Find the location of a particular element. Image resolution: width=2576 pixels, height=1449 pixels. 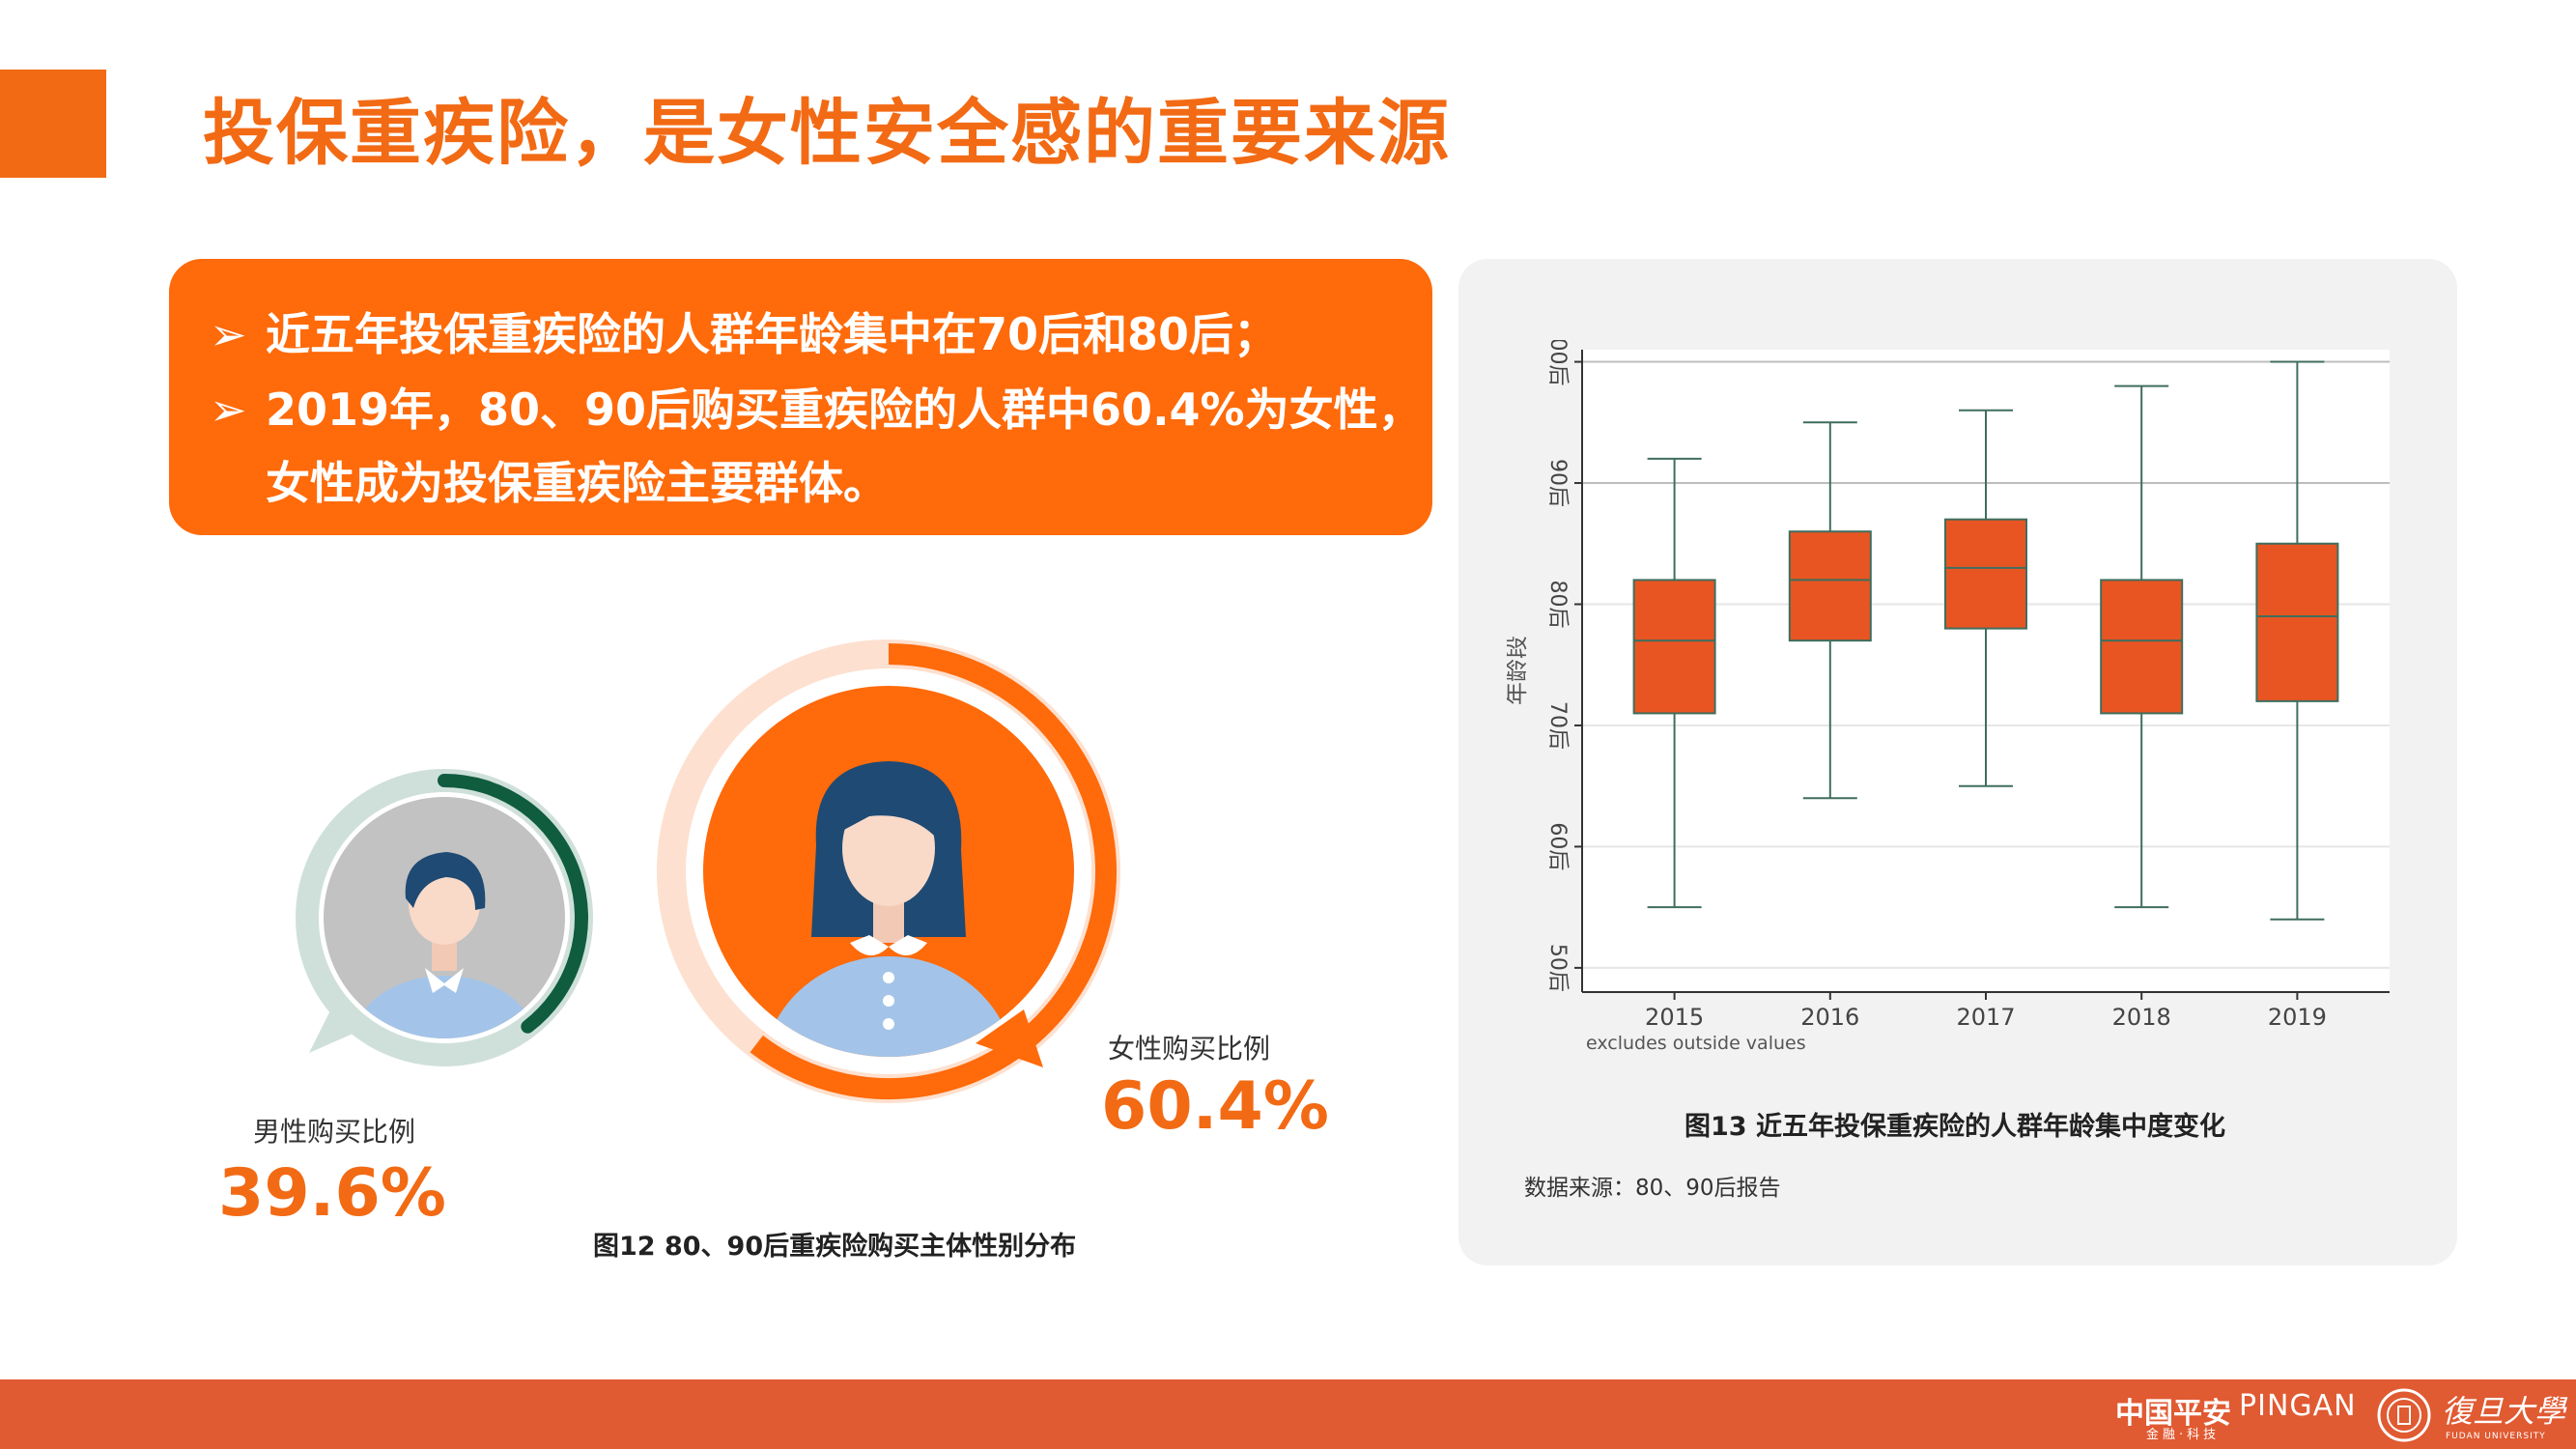

y-tick-label: 80后 is located at coordinates (1557, 604).